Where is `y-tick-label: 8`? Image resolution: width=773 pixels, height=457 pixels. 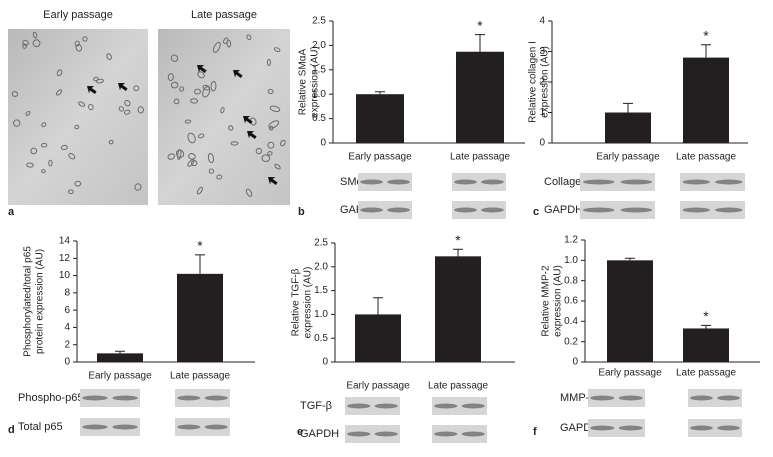
y-tick-label: 8 is located at coordinates (67, 292).